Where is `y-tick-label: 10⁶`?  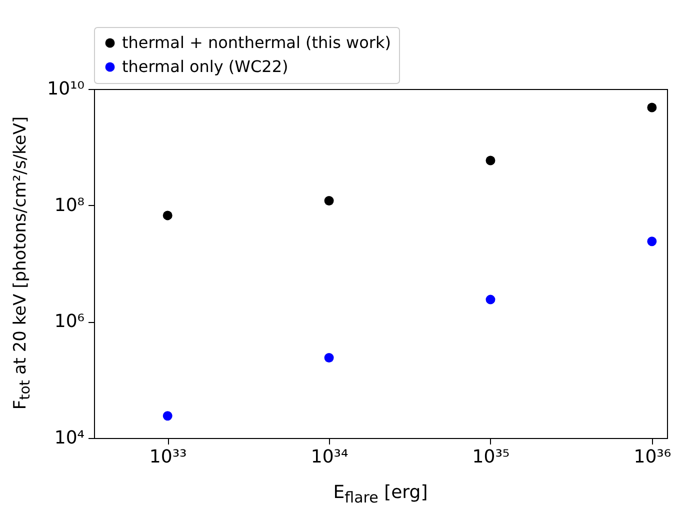
y-tick-label: 10⁶ is located at coordinates (69, 321).